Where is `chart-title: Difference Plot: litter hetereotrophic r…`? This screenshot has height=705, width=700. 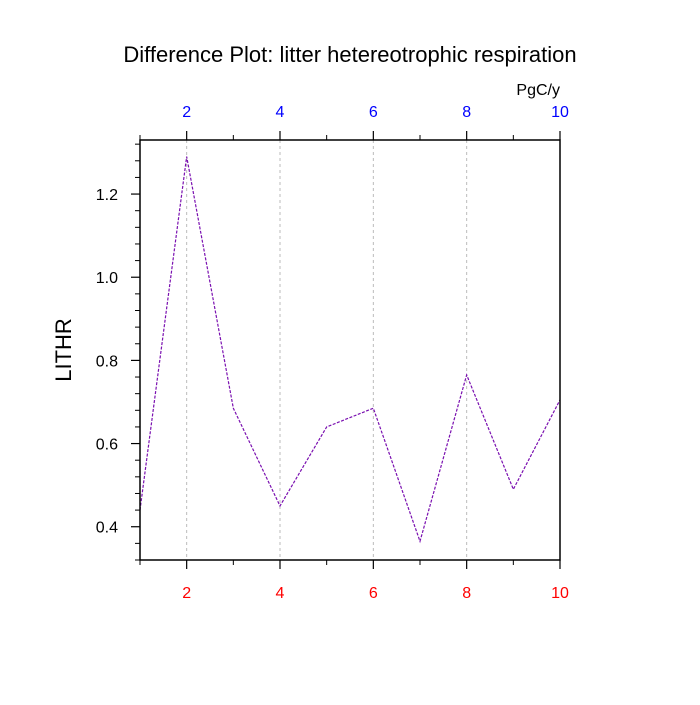 chart-title: Difference Plot: litter hetereotrophic r… is located at coordinates (349, 54).